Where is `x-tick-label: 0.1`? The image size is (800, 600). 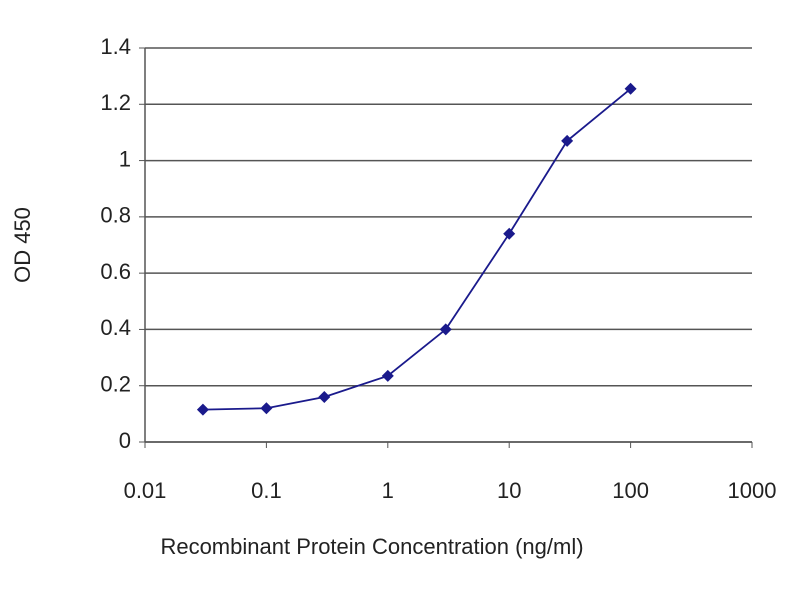 x-tick-label: 0.1 is located at coordinates (266, 490).